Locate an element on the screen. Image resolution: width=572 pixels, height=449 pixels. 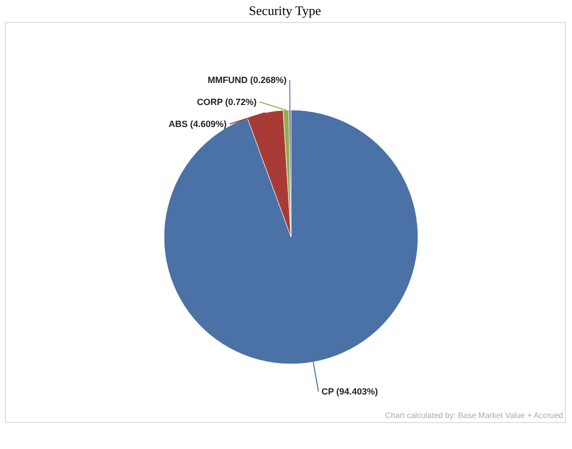
chart-title: Security Type is located at coordinates (285, 10).